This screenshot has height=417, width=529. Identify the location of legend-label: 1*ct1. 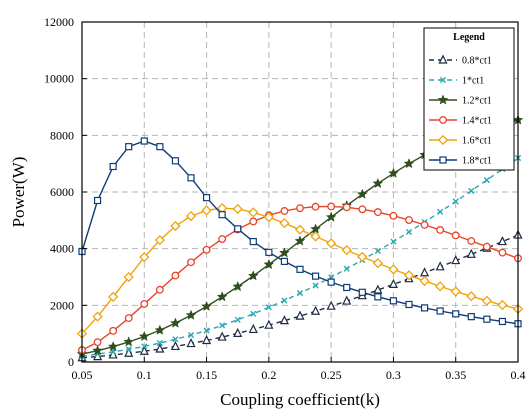
(473, 81).